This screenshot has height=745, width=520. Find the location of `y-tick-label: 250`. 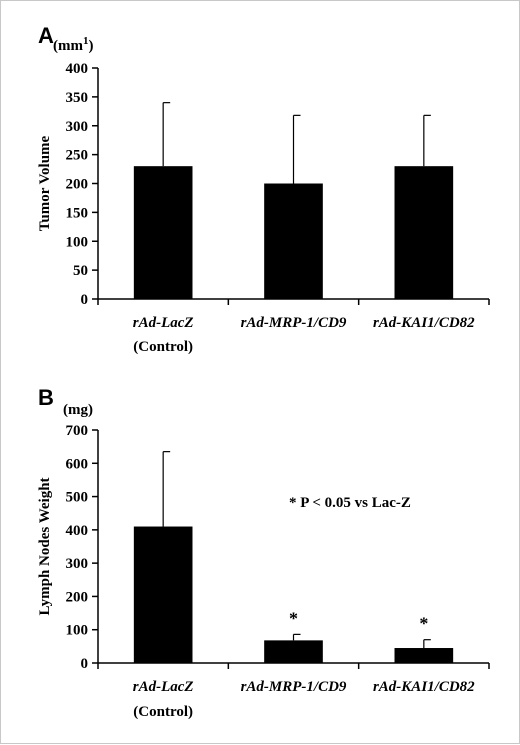

y-tick-label: 250 is located at coordinates (77, 156).